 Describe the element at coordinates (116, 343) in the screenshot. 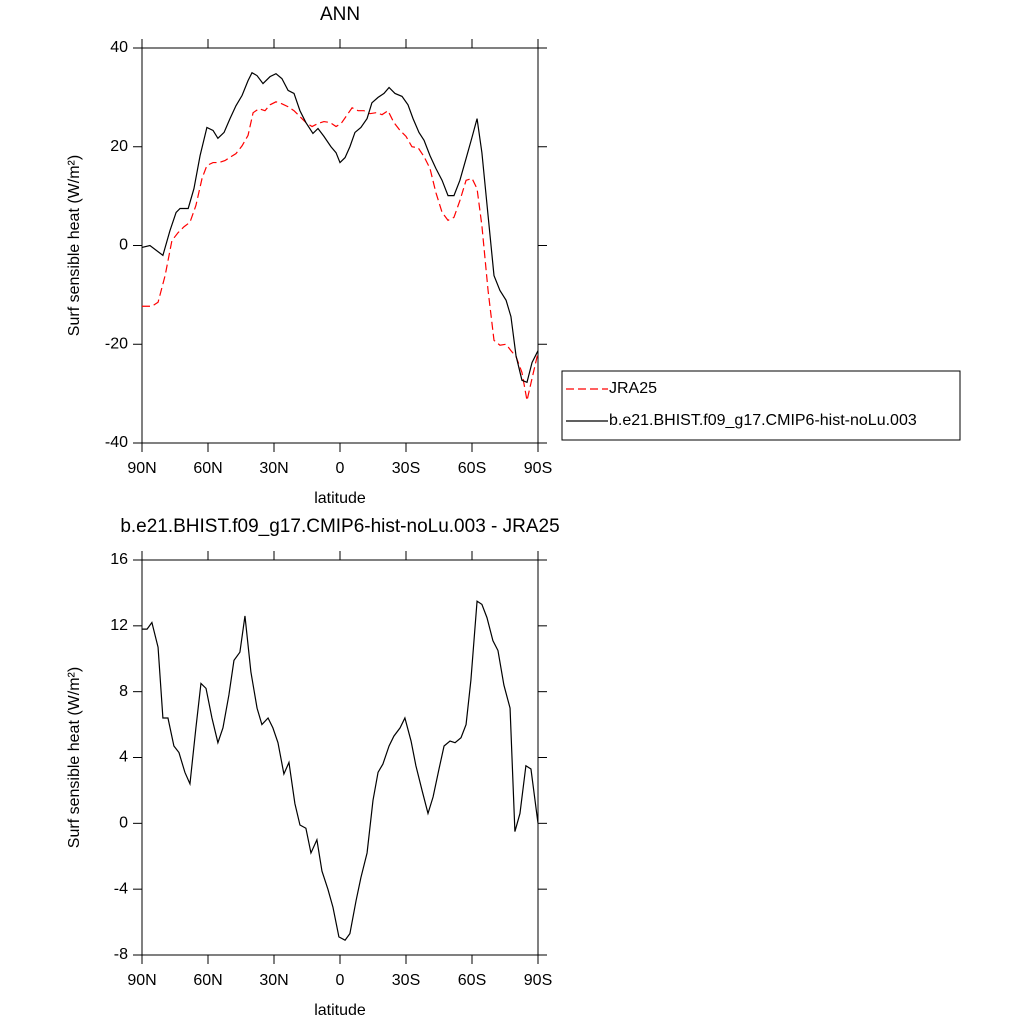

I see `y-tick-label: -20` at that location.